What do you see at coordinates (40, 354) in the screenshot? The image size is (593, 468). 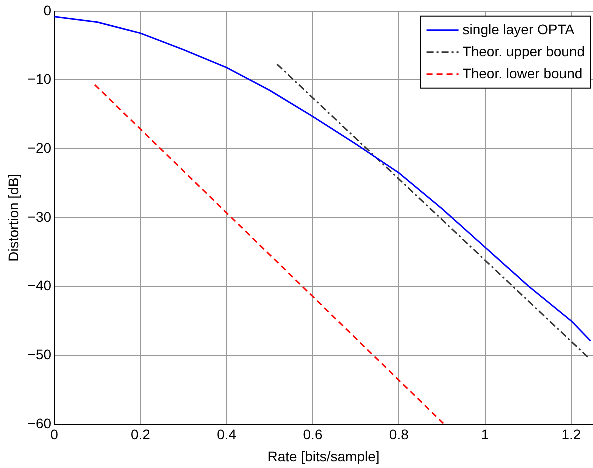 I see `y-tick-label: −50` at bounding box center [40, 354].